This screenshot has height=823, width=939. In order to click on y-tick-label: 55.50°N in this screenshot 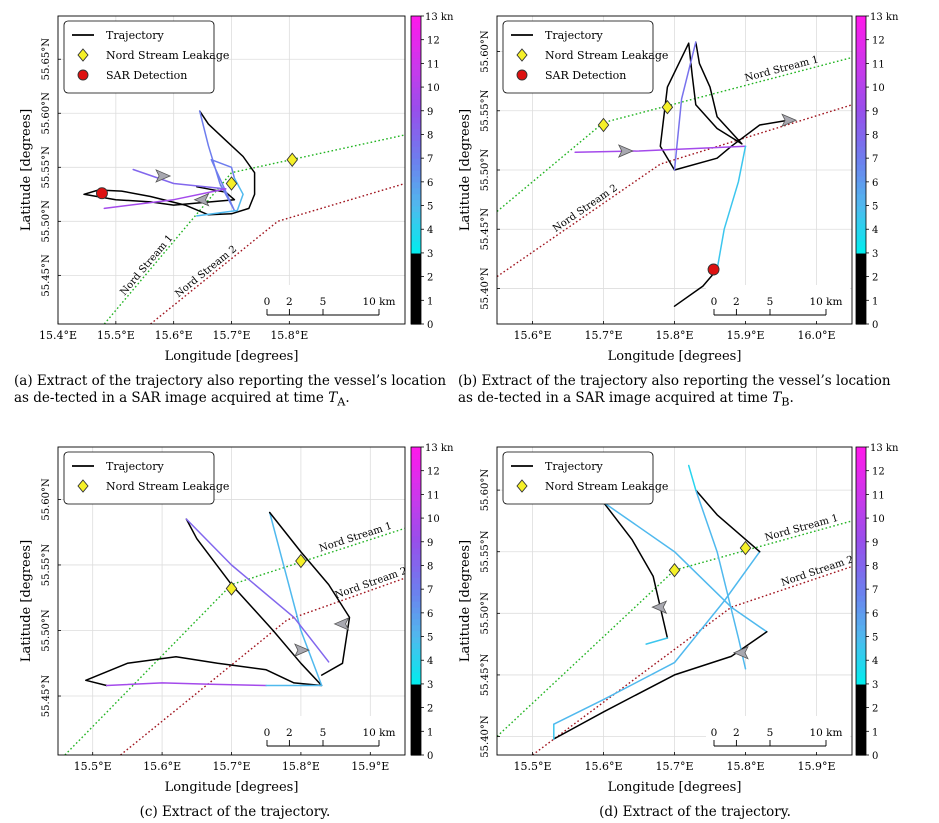, I will do `click(46, 221)`.